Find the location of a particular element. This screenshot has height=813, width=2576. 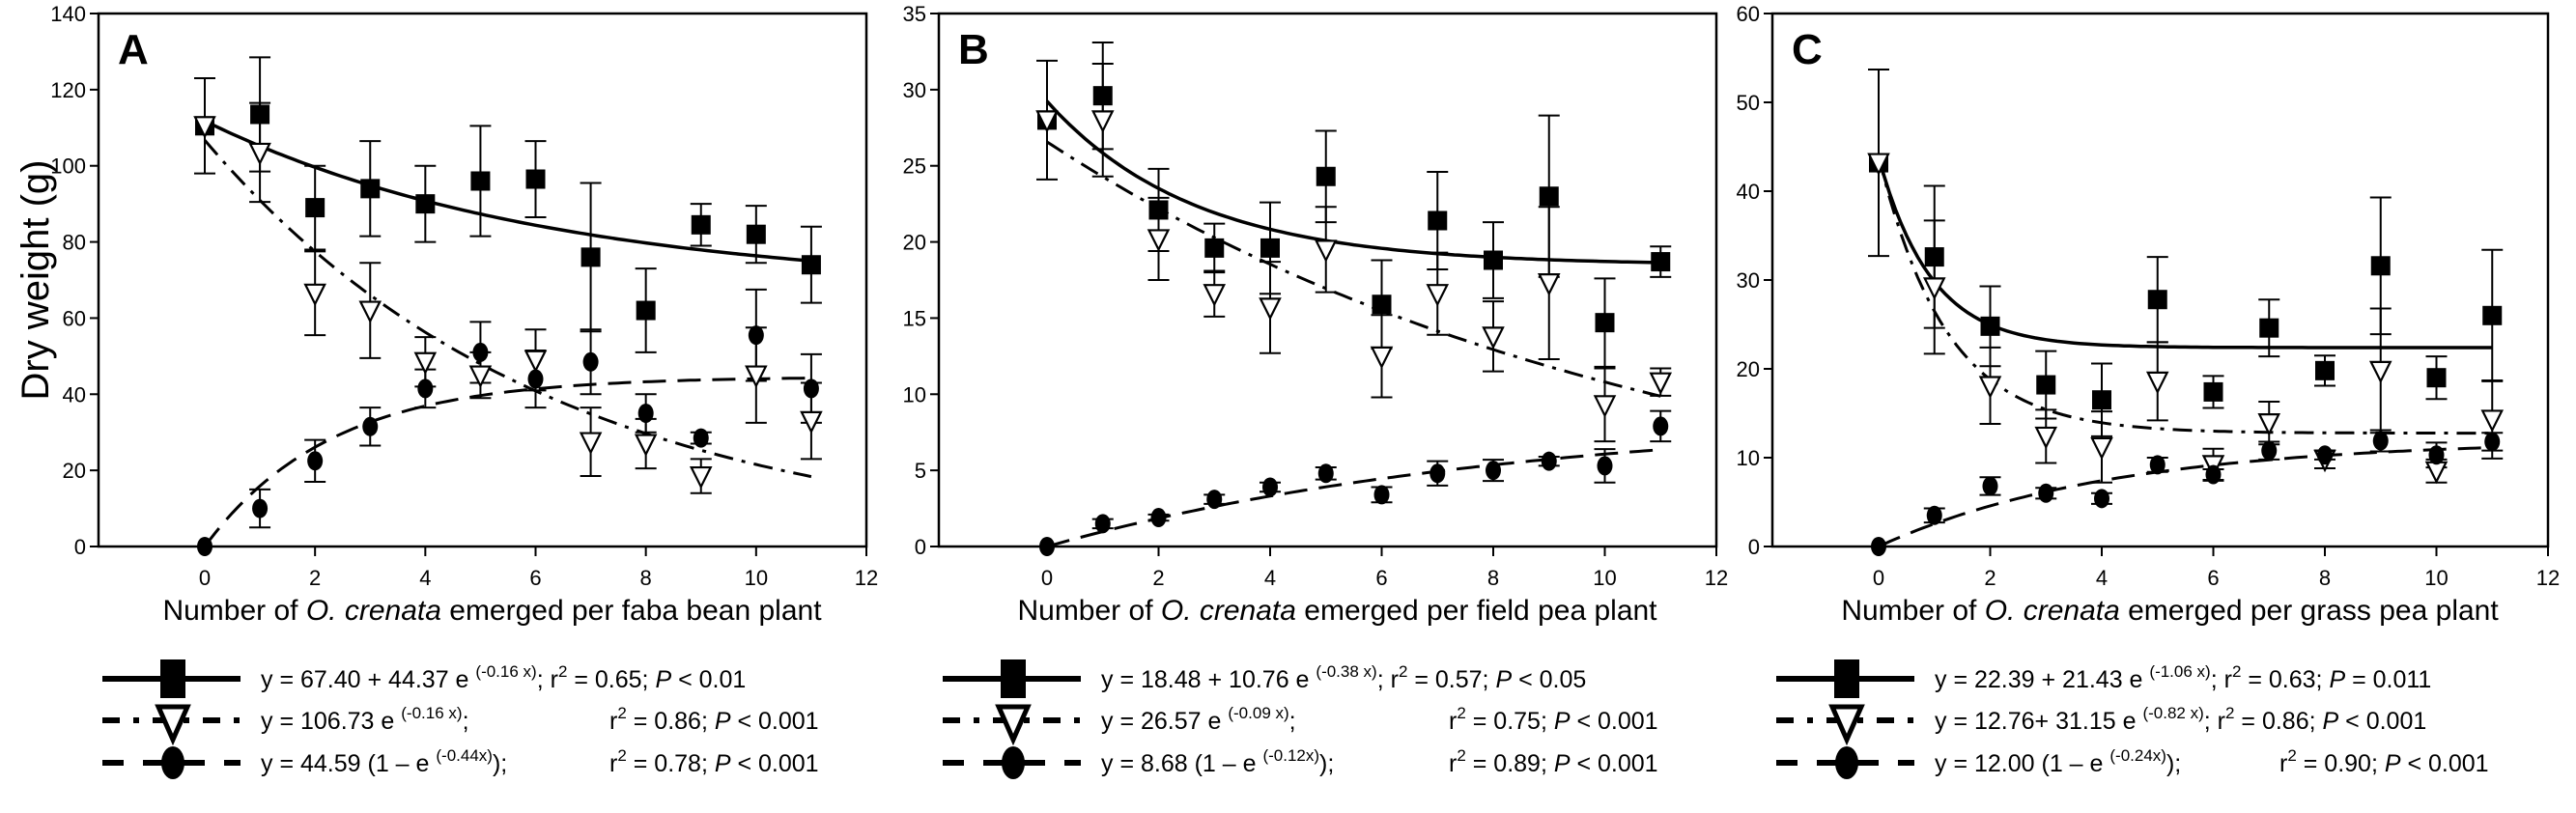

y-tick-label: 20 is located at coordinates (914, 243).